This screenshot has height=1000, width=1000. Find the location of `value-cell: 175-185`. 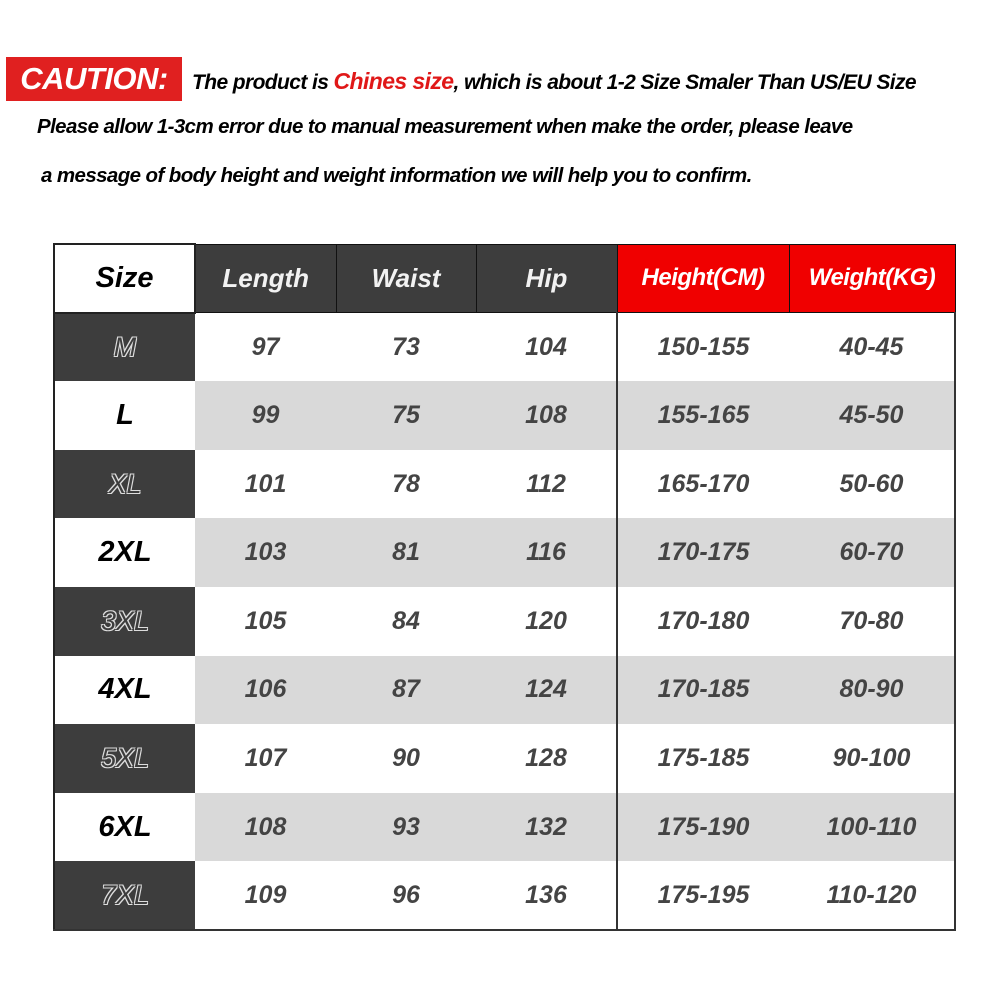

value-cell: 175-185 is located at coordinates (702, 758).